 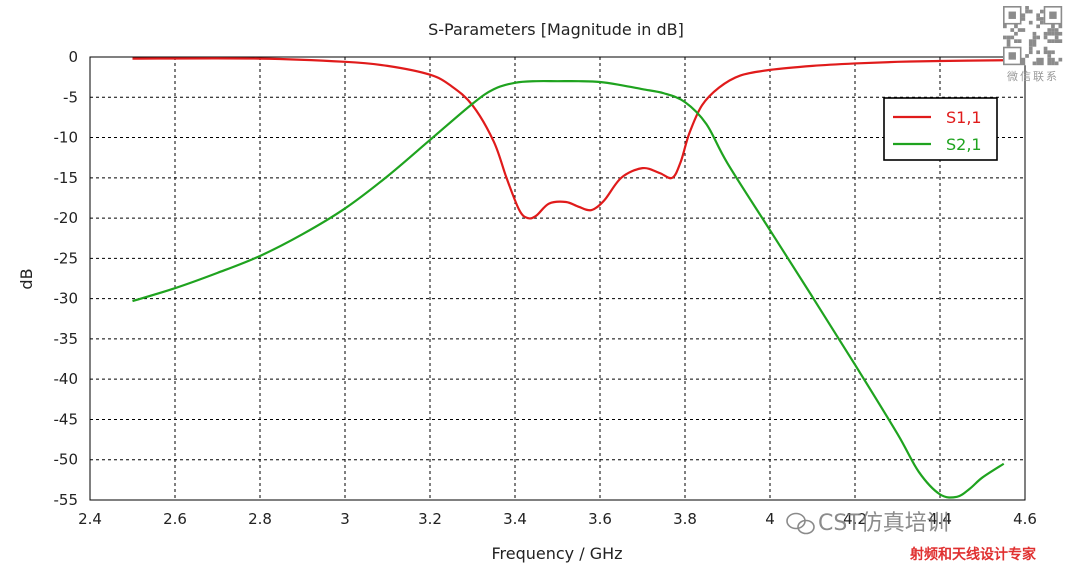 I want to click on y-tick-label: -40, so click(x=66, y=379).